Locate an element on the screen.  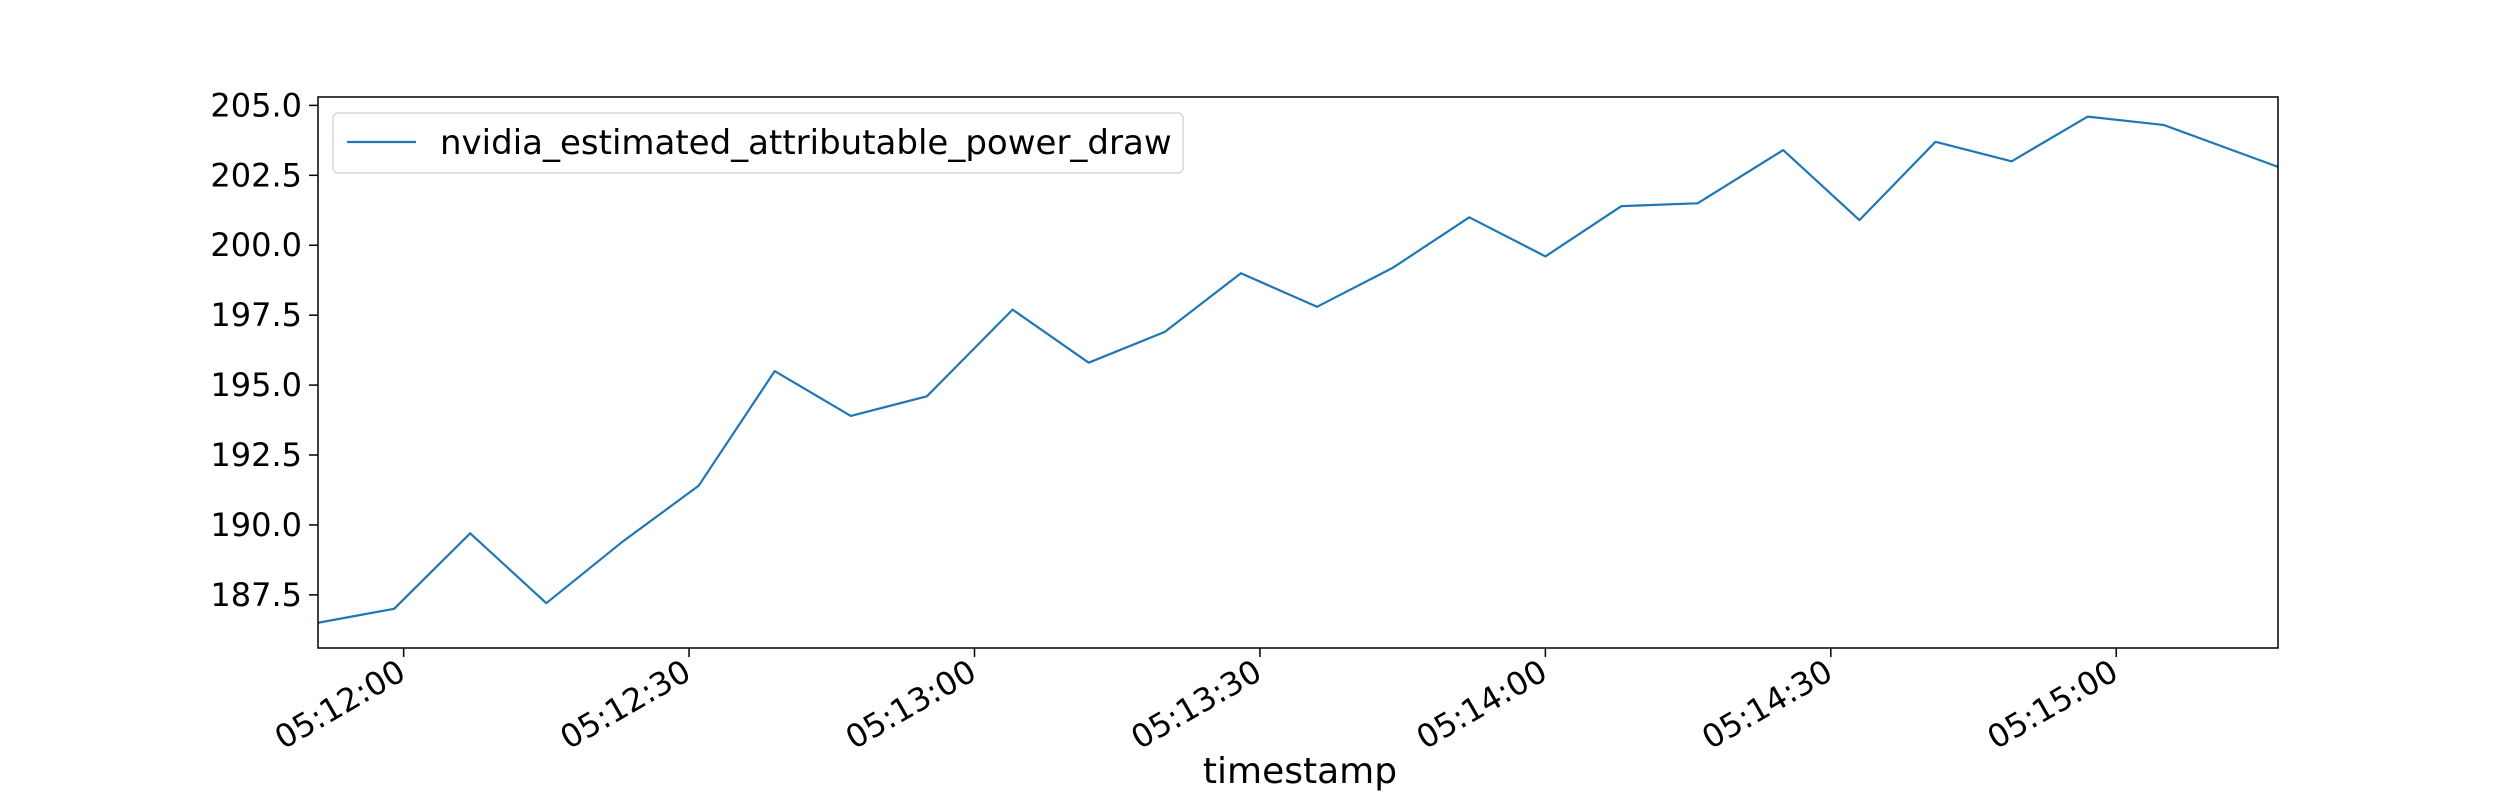
legend-box is located at coordinates (758, 143).